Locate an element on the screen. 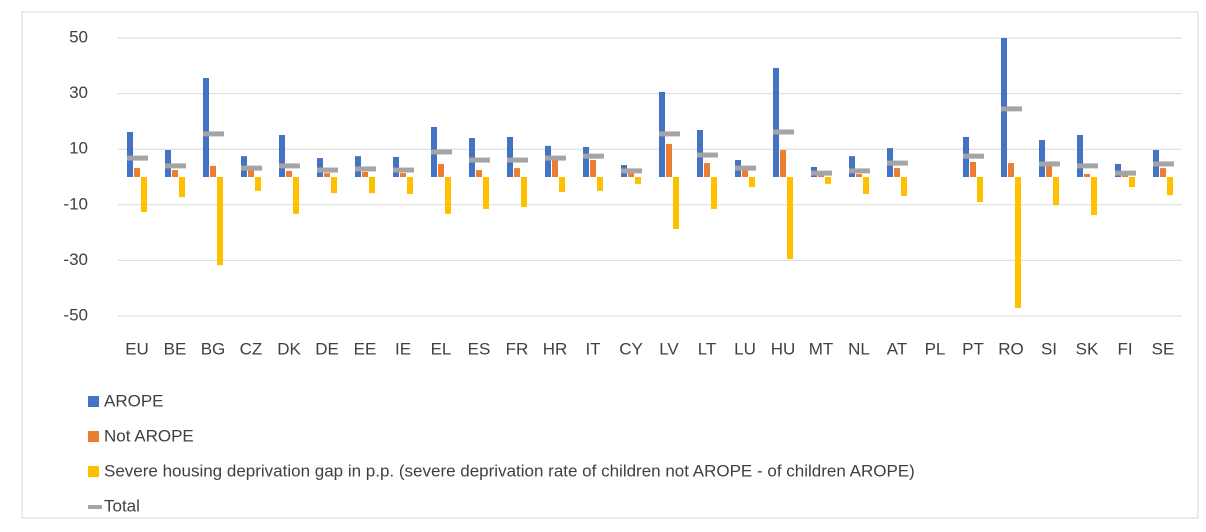  y-tick-label: -10 is located at coordinates (75, 203).